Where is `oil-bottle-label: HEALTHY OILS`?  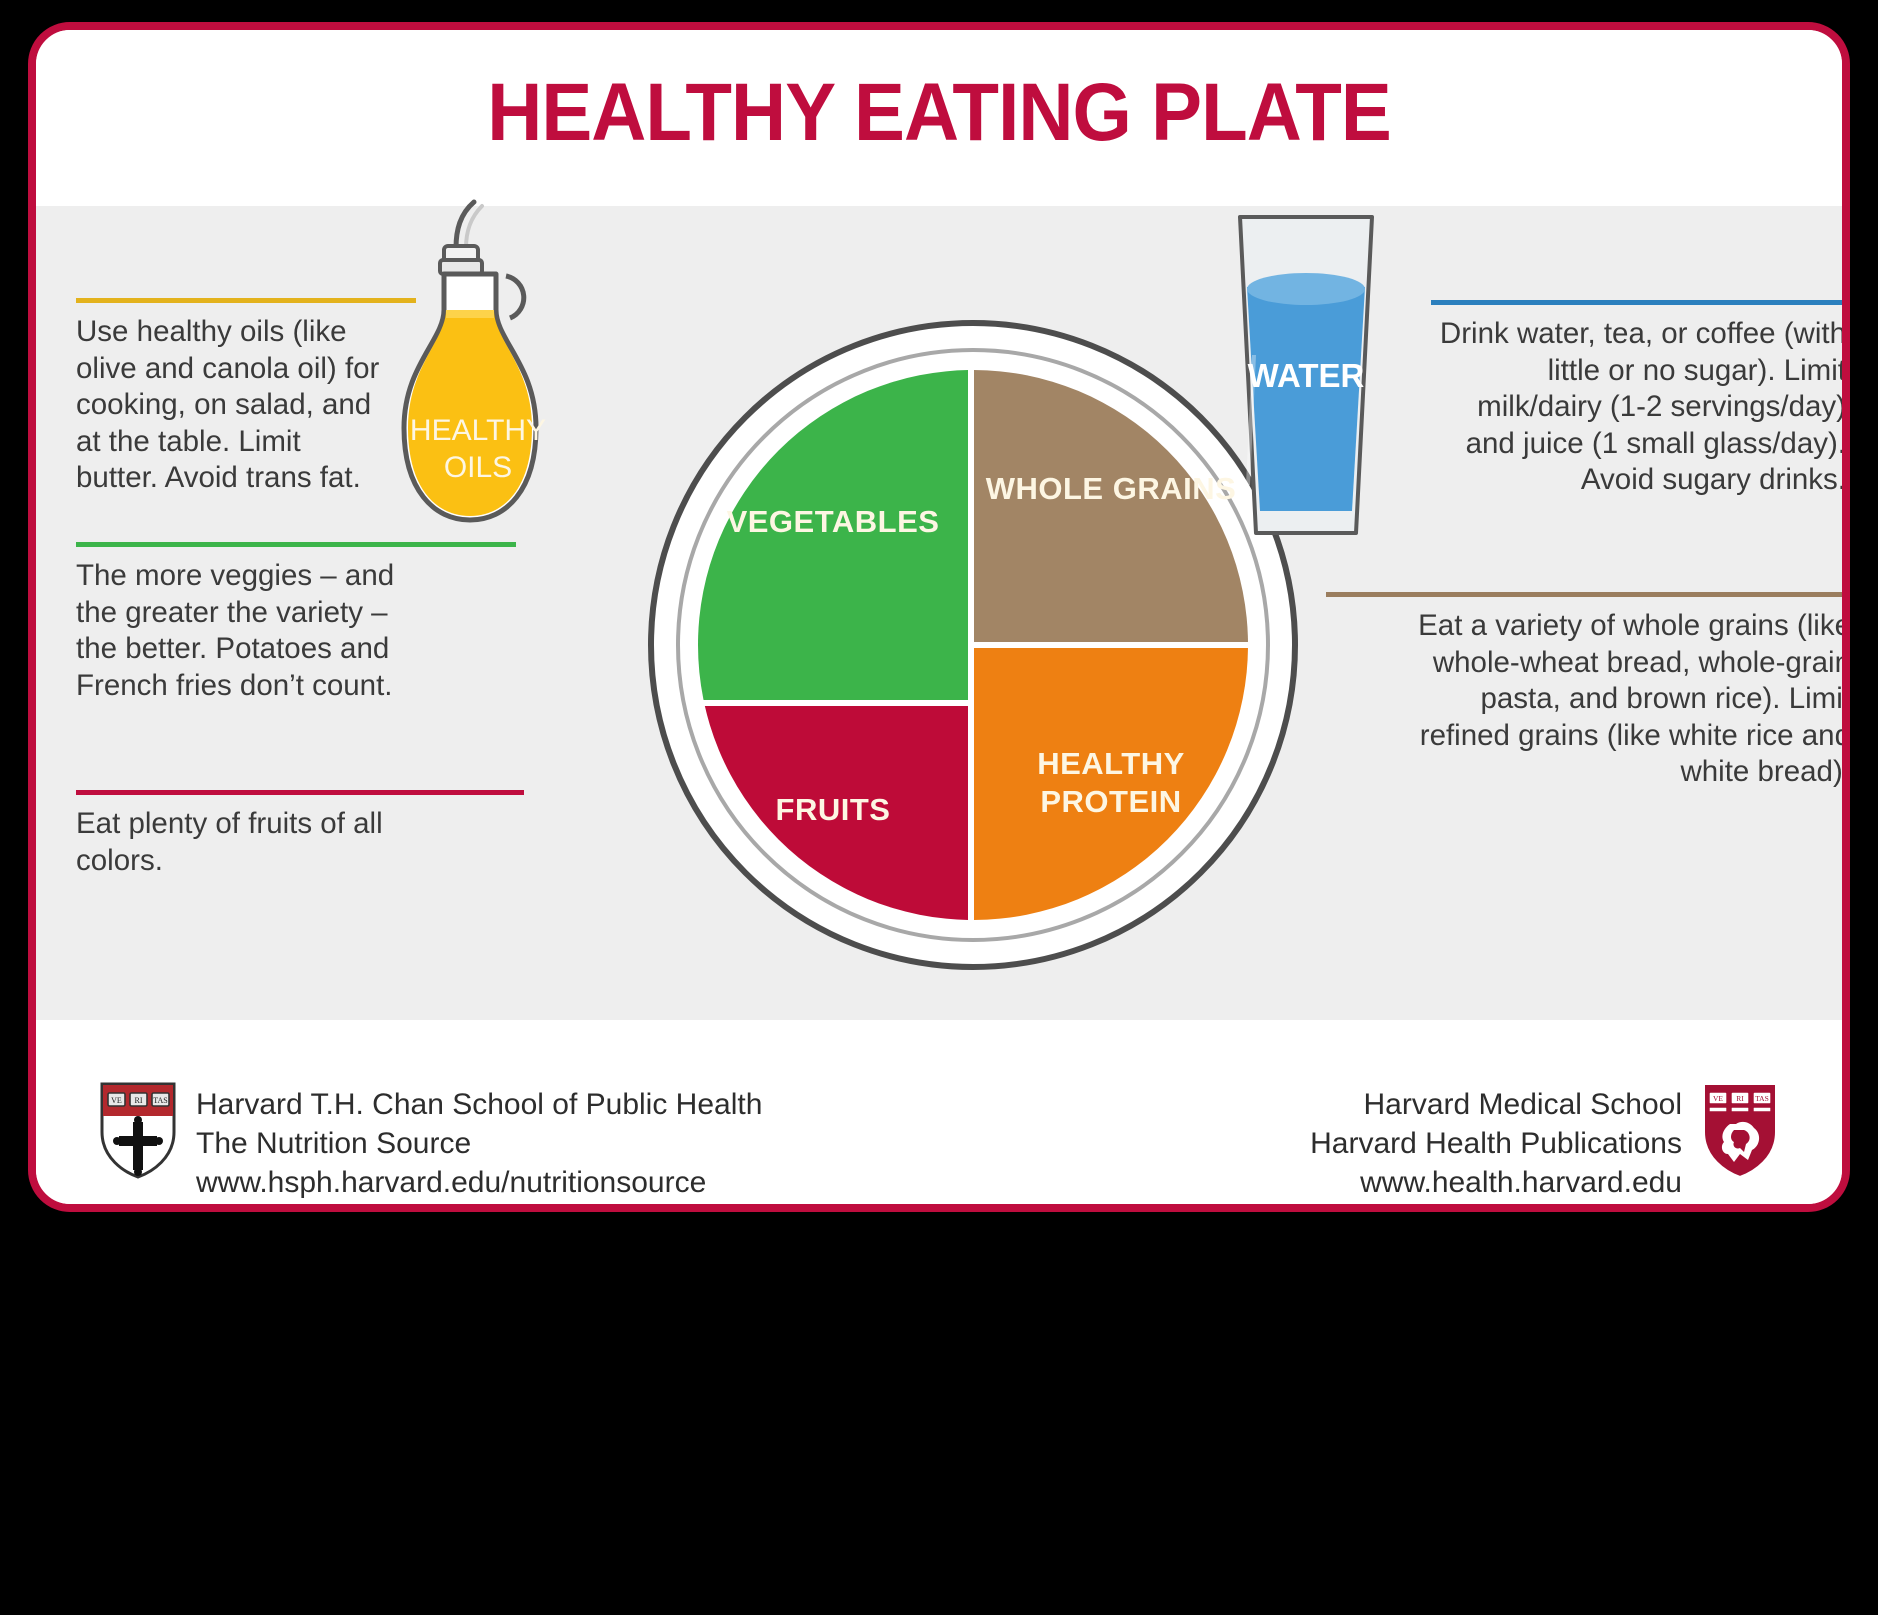
oil-bottle-label: HEALTHY OILS is located at coordinates (478, 449).